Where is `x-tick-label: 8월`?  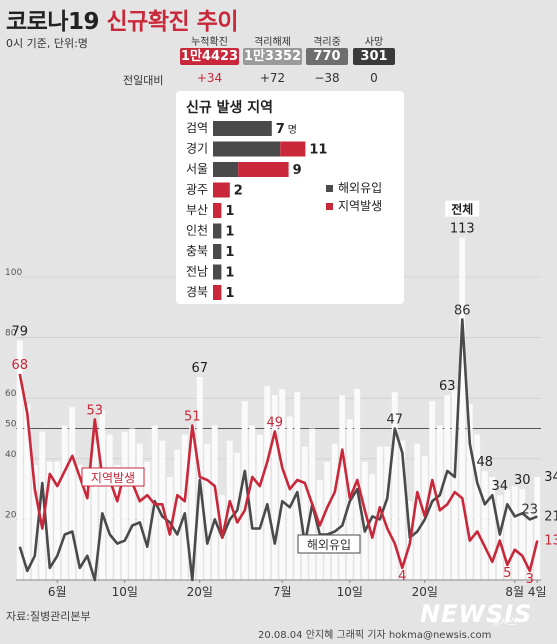 x-tick-label: 8월 is located at coordinates (514, 592).